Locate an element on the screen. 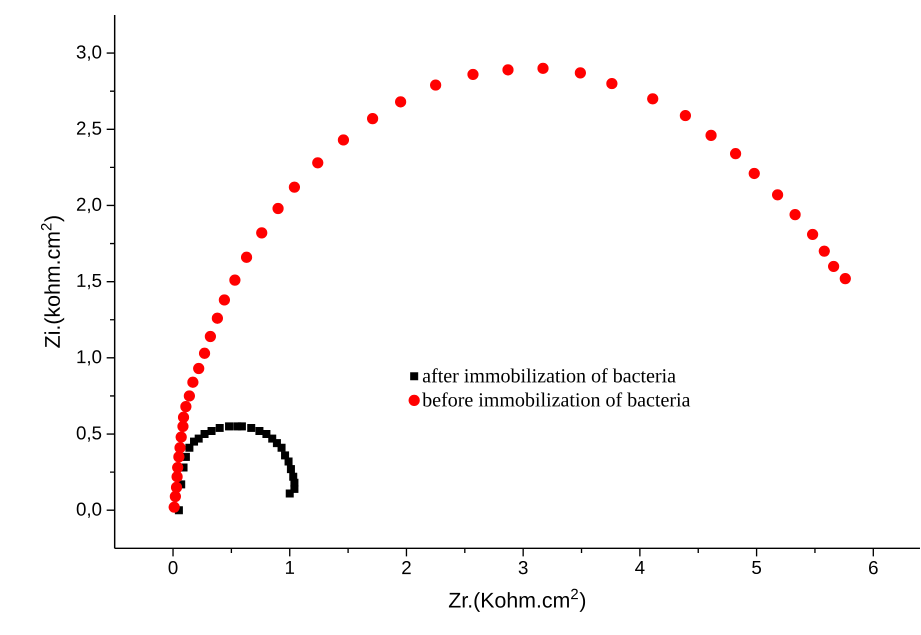 The height and width of the screenshot is (635, 921). x-axis-title: Zr.(Kohm.cm$^{2}$) is located at coordinates (517, 600).